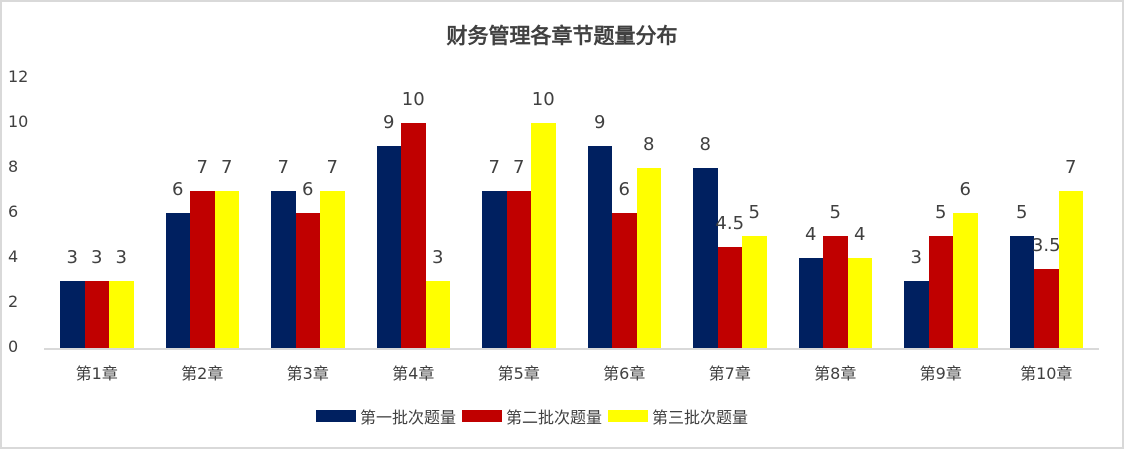 The width and height of the screenshot is (1124, 449). I want to click on y-tick-label: 4, so click(13, 256).